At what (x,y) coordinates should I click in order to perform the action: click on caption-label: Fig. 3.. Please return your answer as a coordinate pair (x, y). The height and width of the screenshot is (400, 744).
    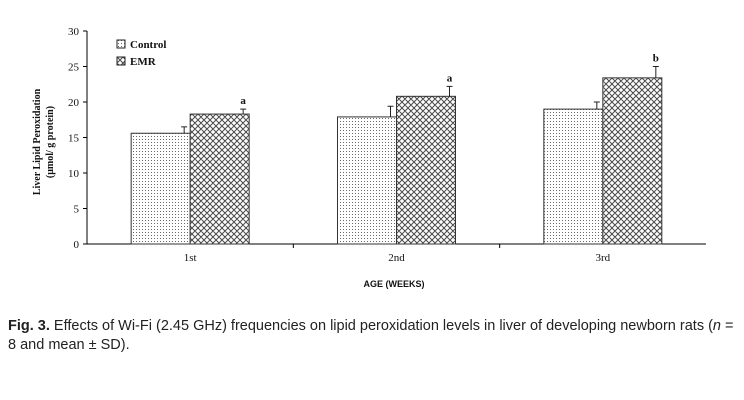
    Looking at the image, I should click on (29, 326).